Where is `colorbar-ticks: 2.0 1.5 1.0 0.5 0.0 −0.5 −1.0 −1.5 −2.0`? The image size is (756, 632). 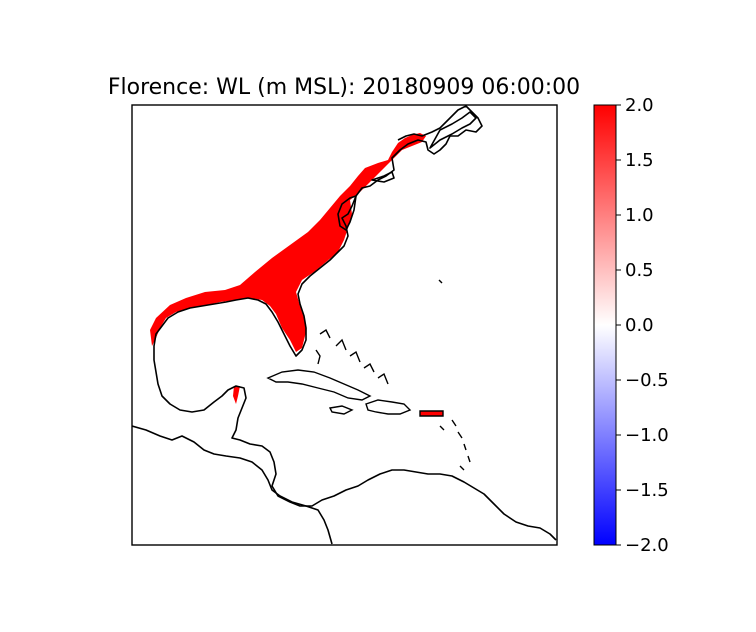 colorbar-ticks: 2.0 1.5 1.0 0.5 0.0 −0.5 −1.0 −1.5 −2.0 is located at coordinates (642, 325).